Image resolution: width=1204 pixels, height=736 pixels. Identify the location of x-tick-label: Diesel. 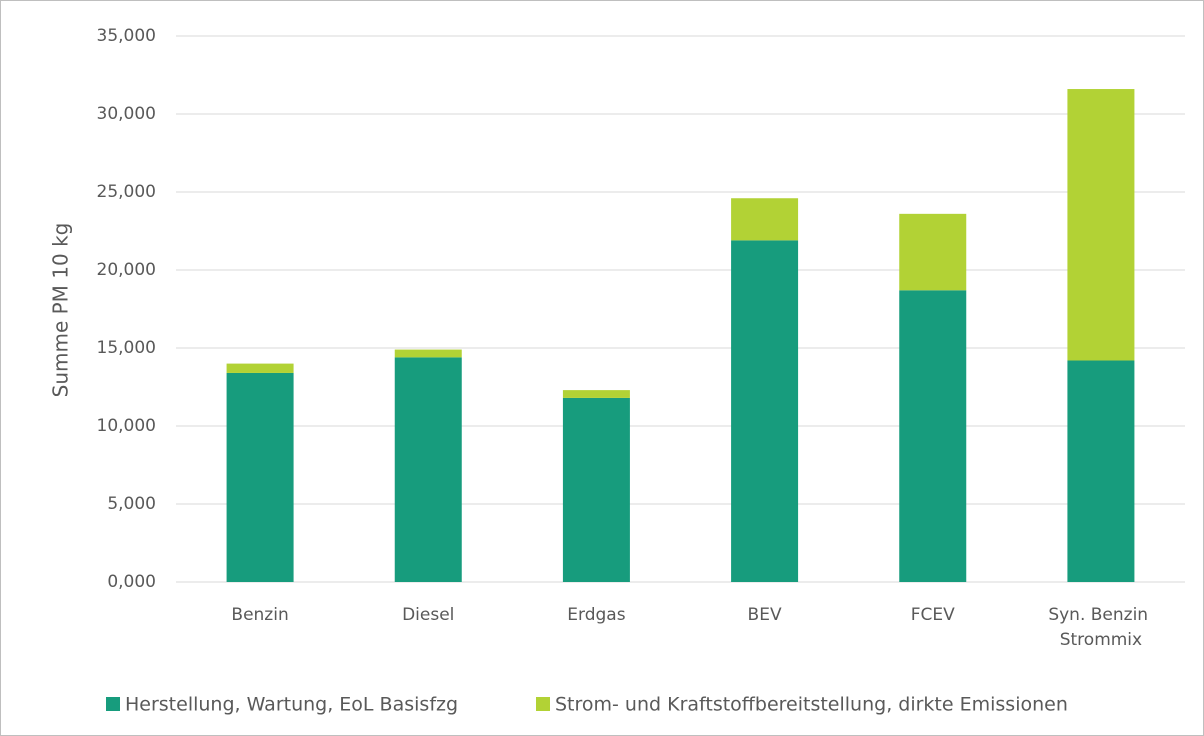
(428, 615).